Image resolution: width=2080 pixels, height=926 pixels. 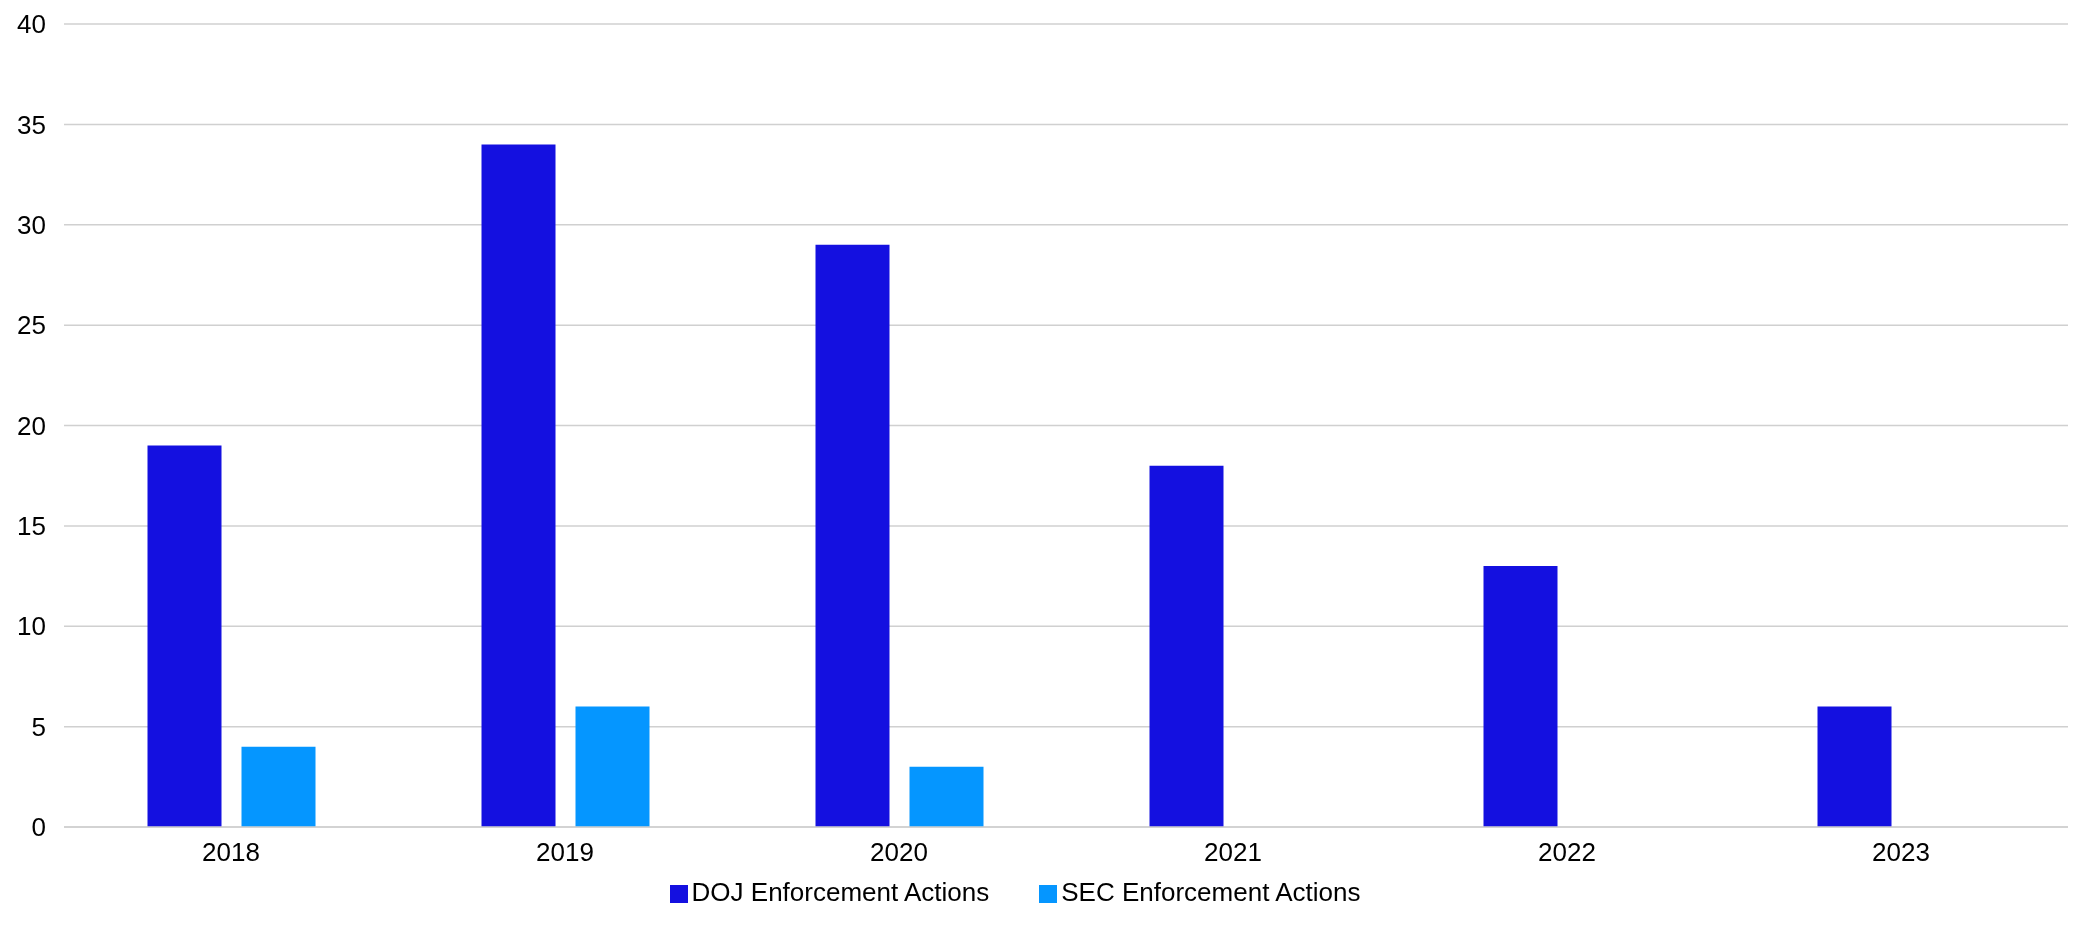 I want to click on x-tick-label: 2018, so click(x=231, y=852).